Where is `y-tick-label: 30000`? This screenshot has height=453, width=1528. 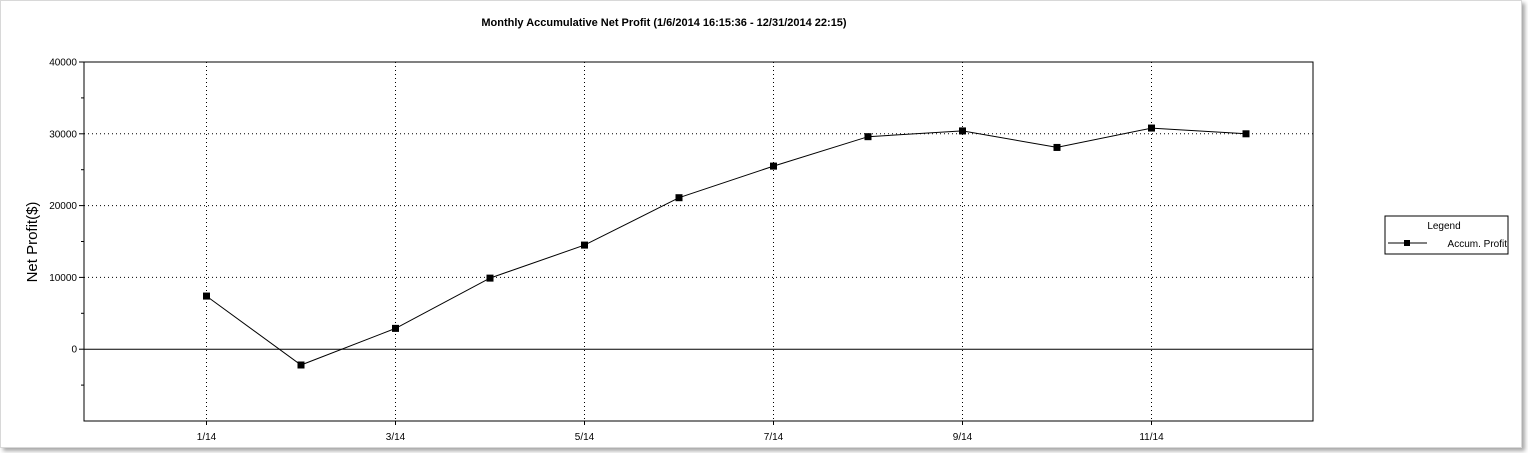
y-tick-label: 30000 is located at coordinates (63, 134).